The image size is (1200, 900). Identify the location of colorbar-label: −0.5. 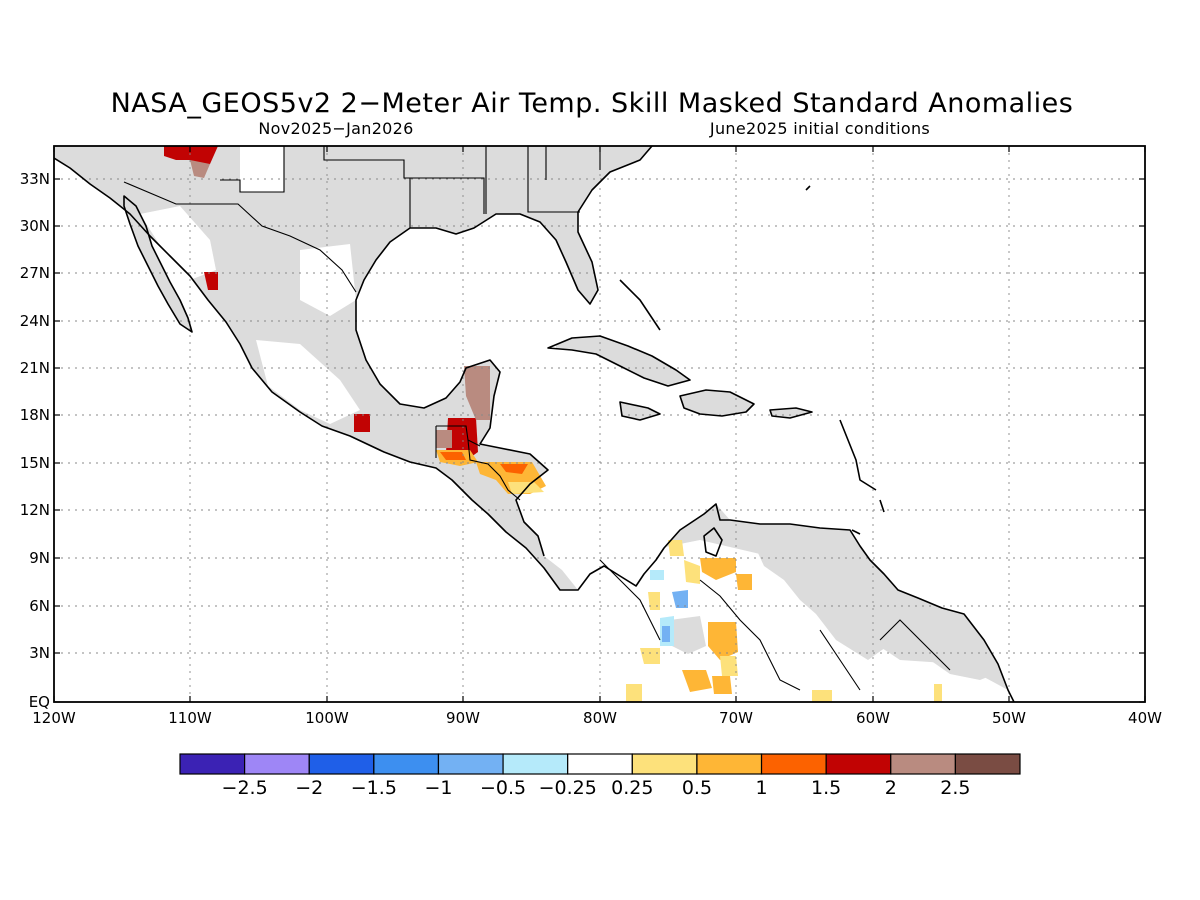
(503, 788).